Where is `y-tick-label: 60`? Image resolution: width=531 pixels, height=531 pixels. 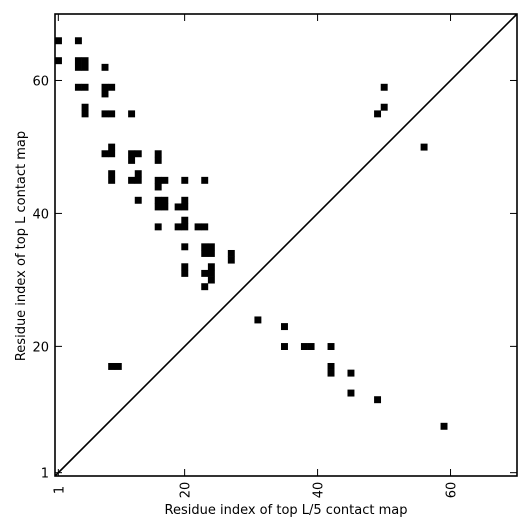
y-tick-label: 60 is located at coordinates (40, 81).